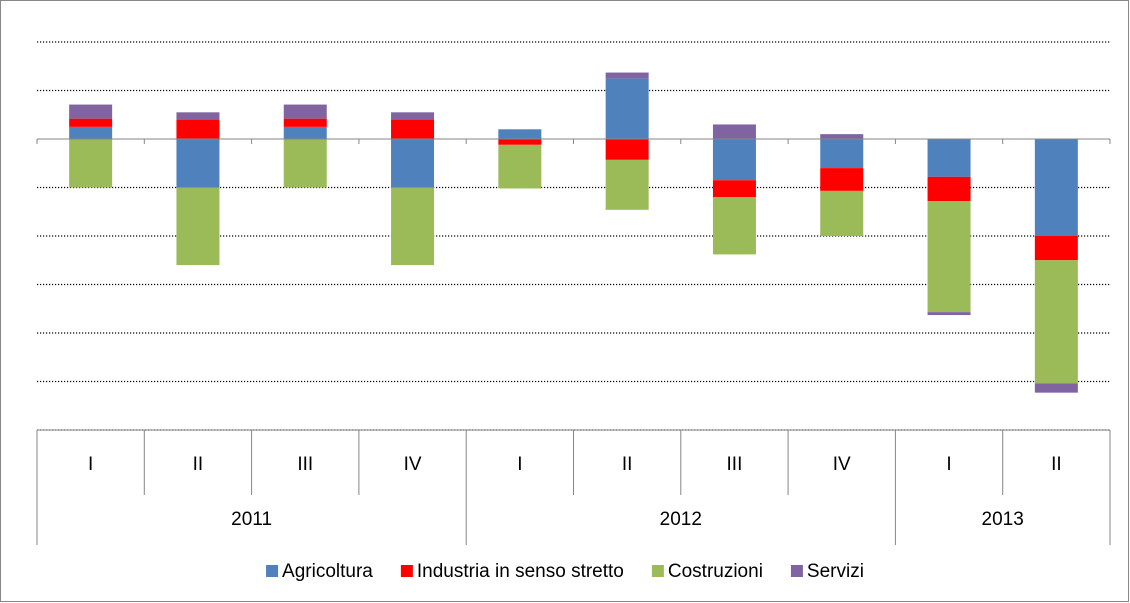  What do you see at coordinates (715, 571) in the screenshot?
I see `legend-label: Costruzioni` at bounding box center [715, 571].